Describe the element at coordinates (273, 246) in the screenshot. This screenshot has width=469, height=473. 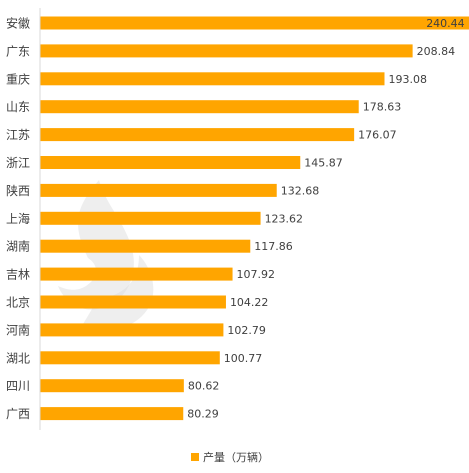
I see `value-label: 117.86` at that location.